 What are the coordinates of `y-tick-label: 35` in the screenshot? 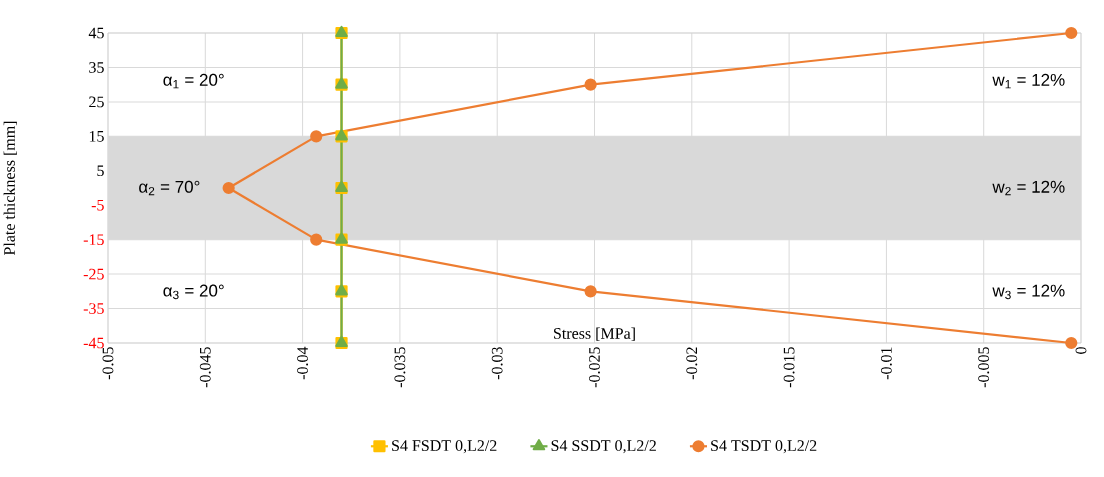 It's located at (96, 67).